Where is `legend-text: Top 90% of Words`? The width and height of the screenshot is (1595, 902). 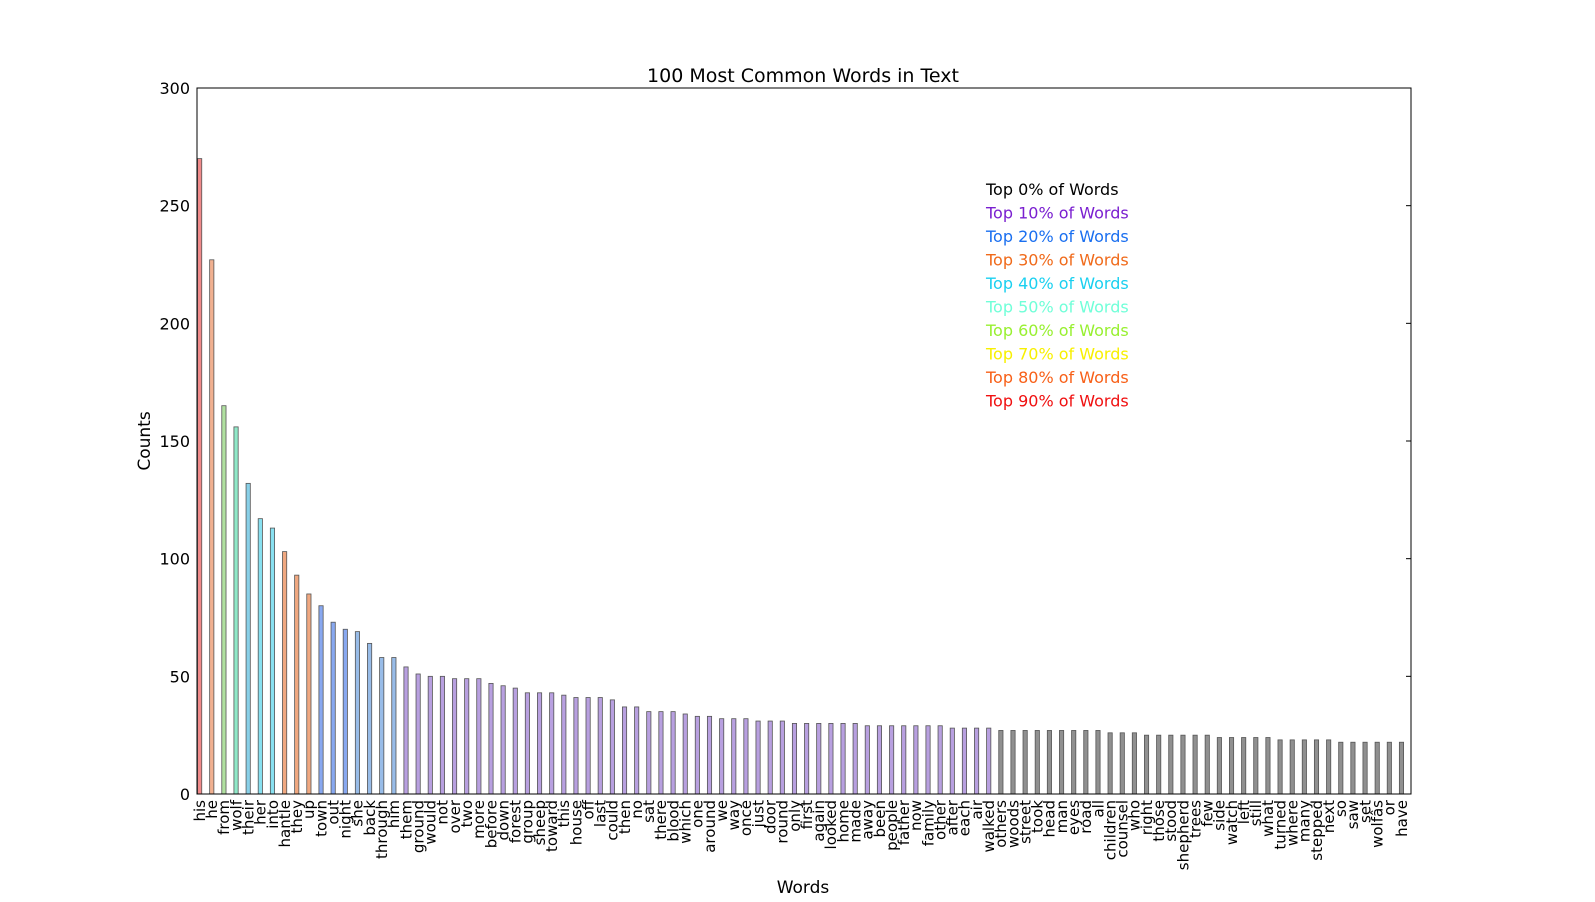 legend-text: Top 90% of Words is located at coordinates (1057, 401).